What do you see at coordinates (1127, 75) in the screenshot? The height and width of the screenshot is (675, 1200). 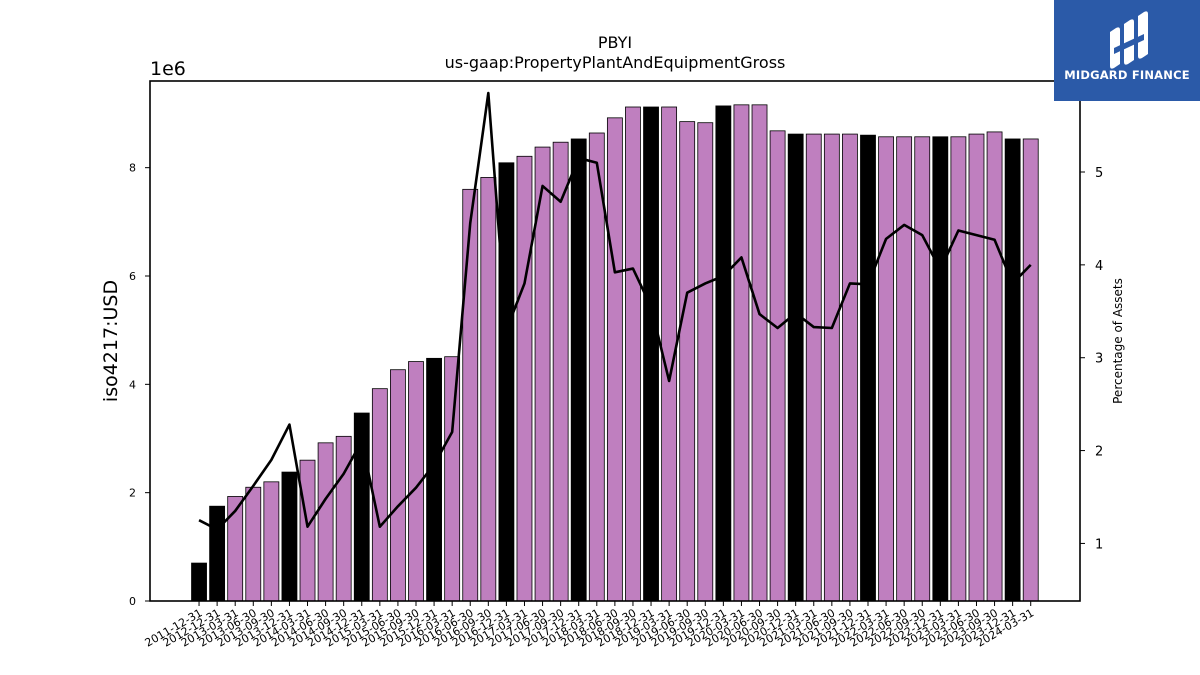 I see `logo-text: MIDGARD FINANCE` at bounding box center [1127, 75].